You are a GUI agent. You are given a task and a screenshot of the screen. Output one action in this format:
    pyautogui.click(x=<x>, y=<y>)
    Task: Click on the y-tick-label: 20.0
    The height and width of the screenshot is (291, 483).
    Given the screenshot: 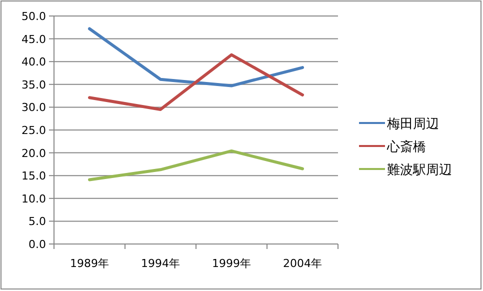 What is the action you would take?
    pyautogui.click(x=34, y=153)
    